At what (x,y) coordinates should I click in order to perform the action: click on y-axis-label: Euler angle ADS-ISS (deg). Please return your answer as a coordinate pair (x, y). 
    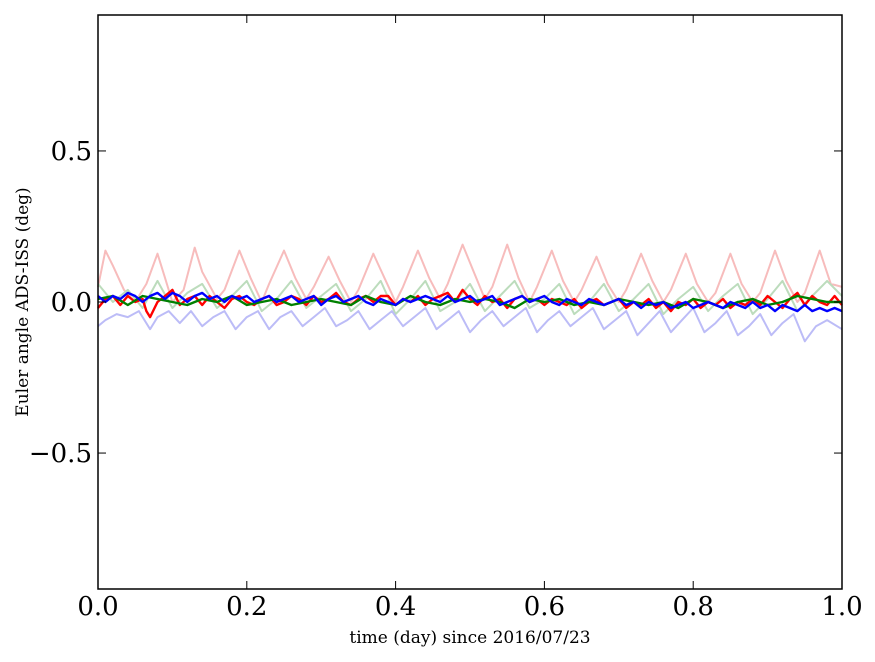
    Looking at the image, I should click on (23, 301).